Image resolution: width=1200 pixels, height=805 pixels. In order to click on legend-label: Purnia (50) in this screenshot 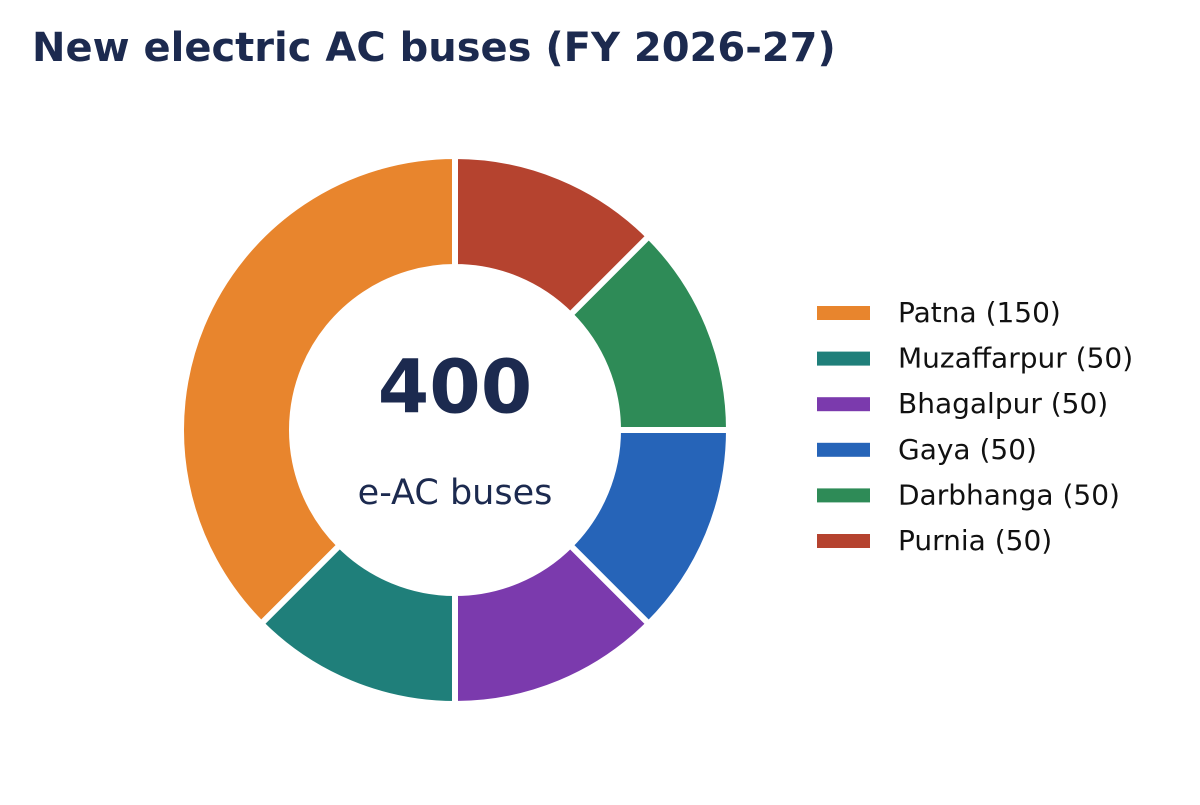, I will do `click(975, 540)`.